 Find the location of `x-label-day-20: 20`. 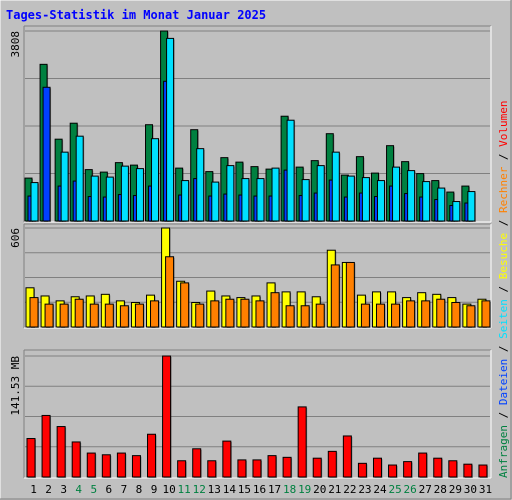

x-label-day-20: 20 is located at coordinates (319, 489).